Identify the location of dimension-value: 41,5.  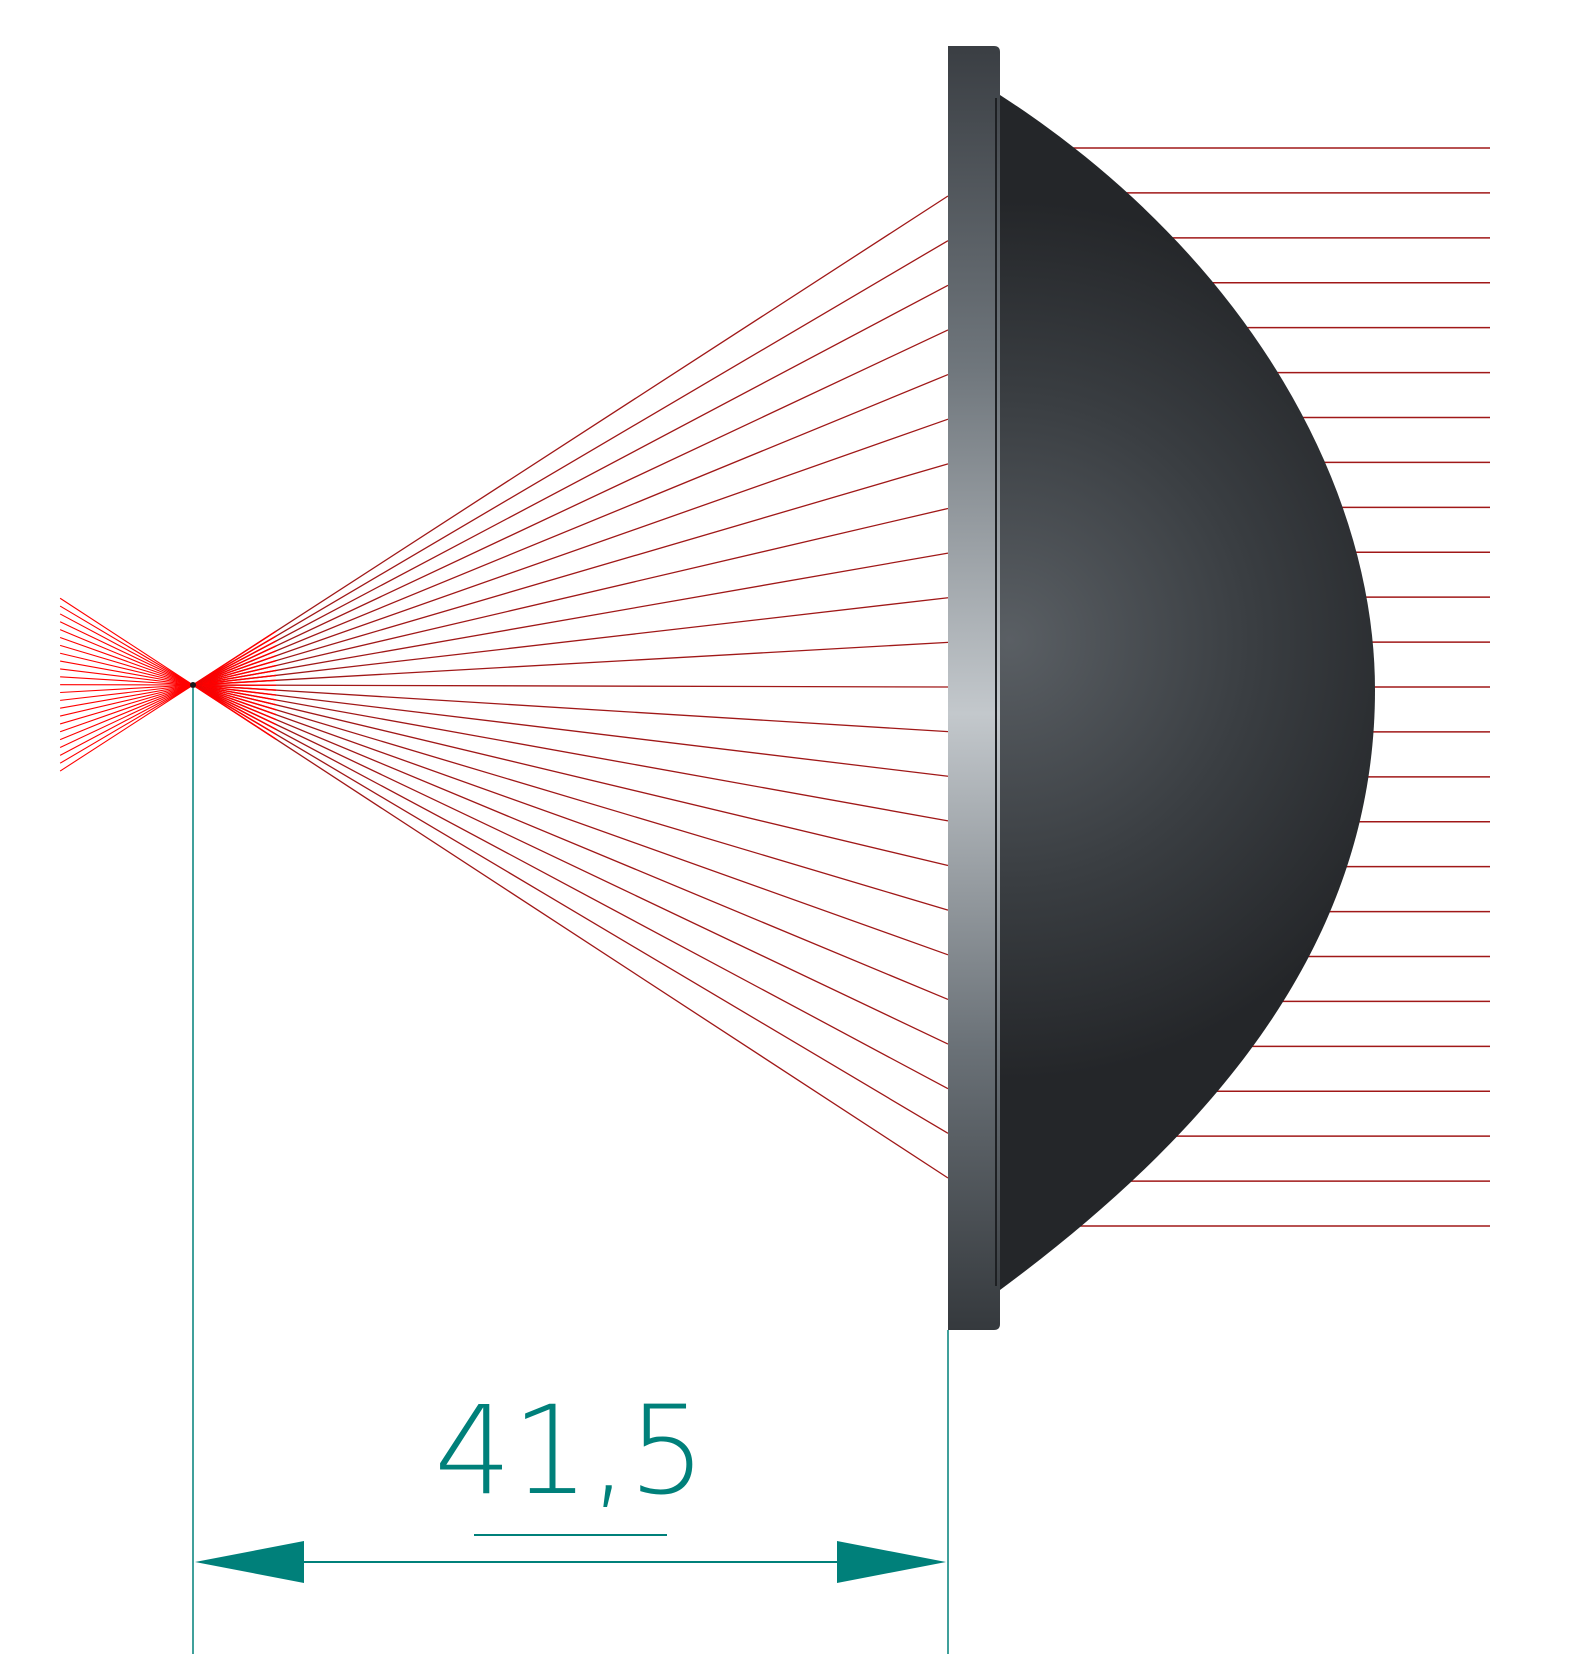
(570, 1451).